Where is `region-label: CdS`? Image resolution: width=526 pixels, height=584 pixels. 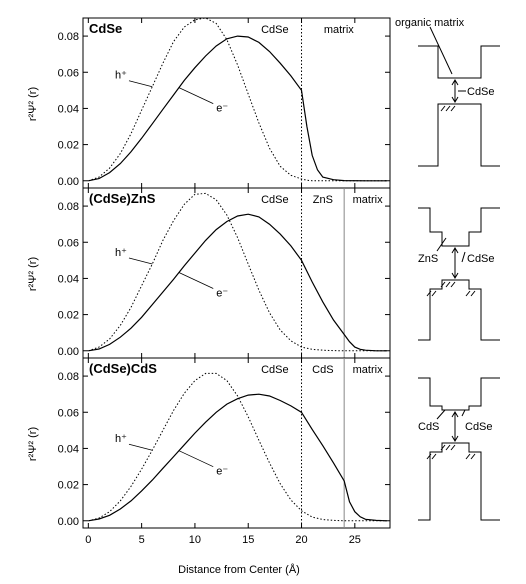
region-label: CdS is located at coordinates (322, 370).